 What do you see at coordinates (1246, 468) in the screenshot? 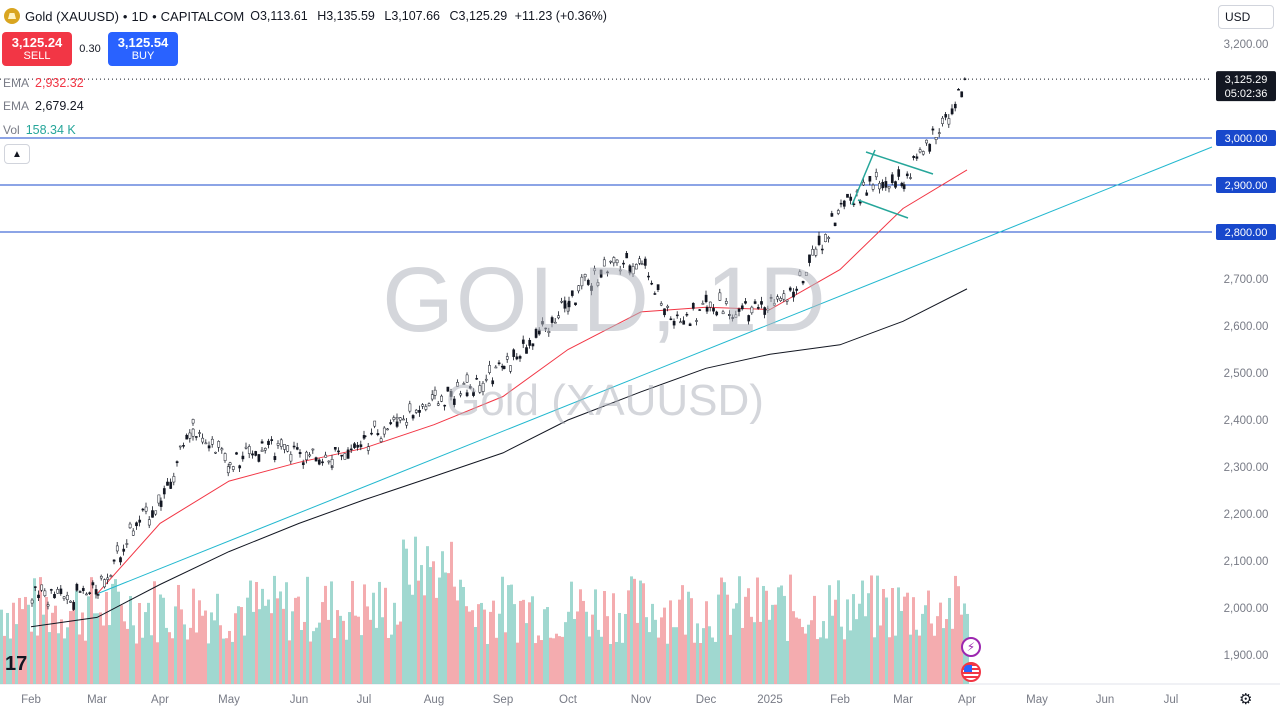
I see `y-axis-tick: 2,300.00` at bounding box center [1246, 468].